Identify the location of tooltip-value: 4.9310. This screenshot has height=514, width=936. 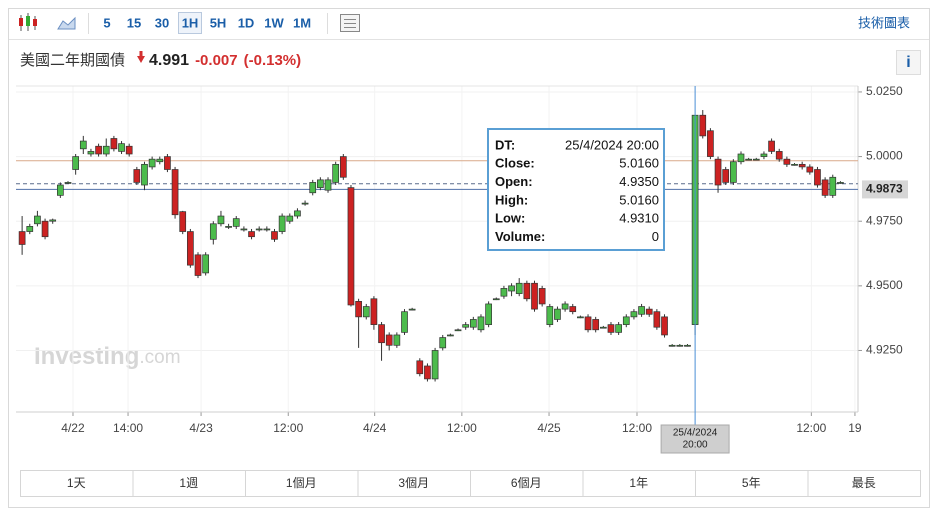
(639, 218).